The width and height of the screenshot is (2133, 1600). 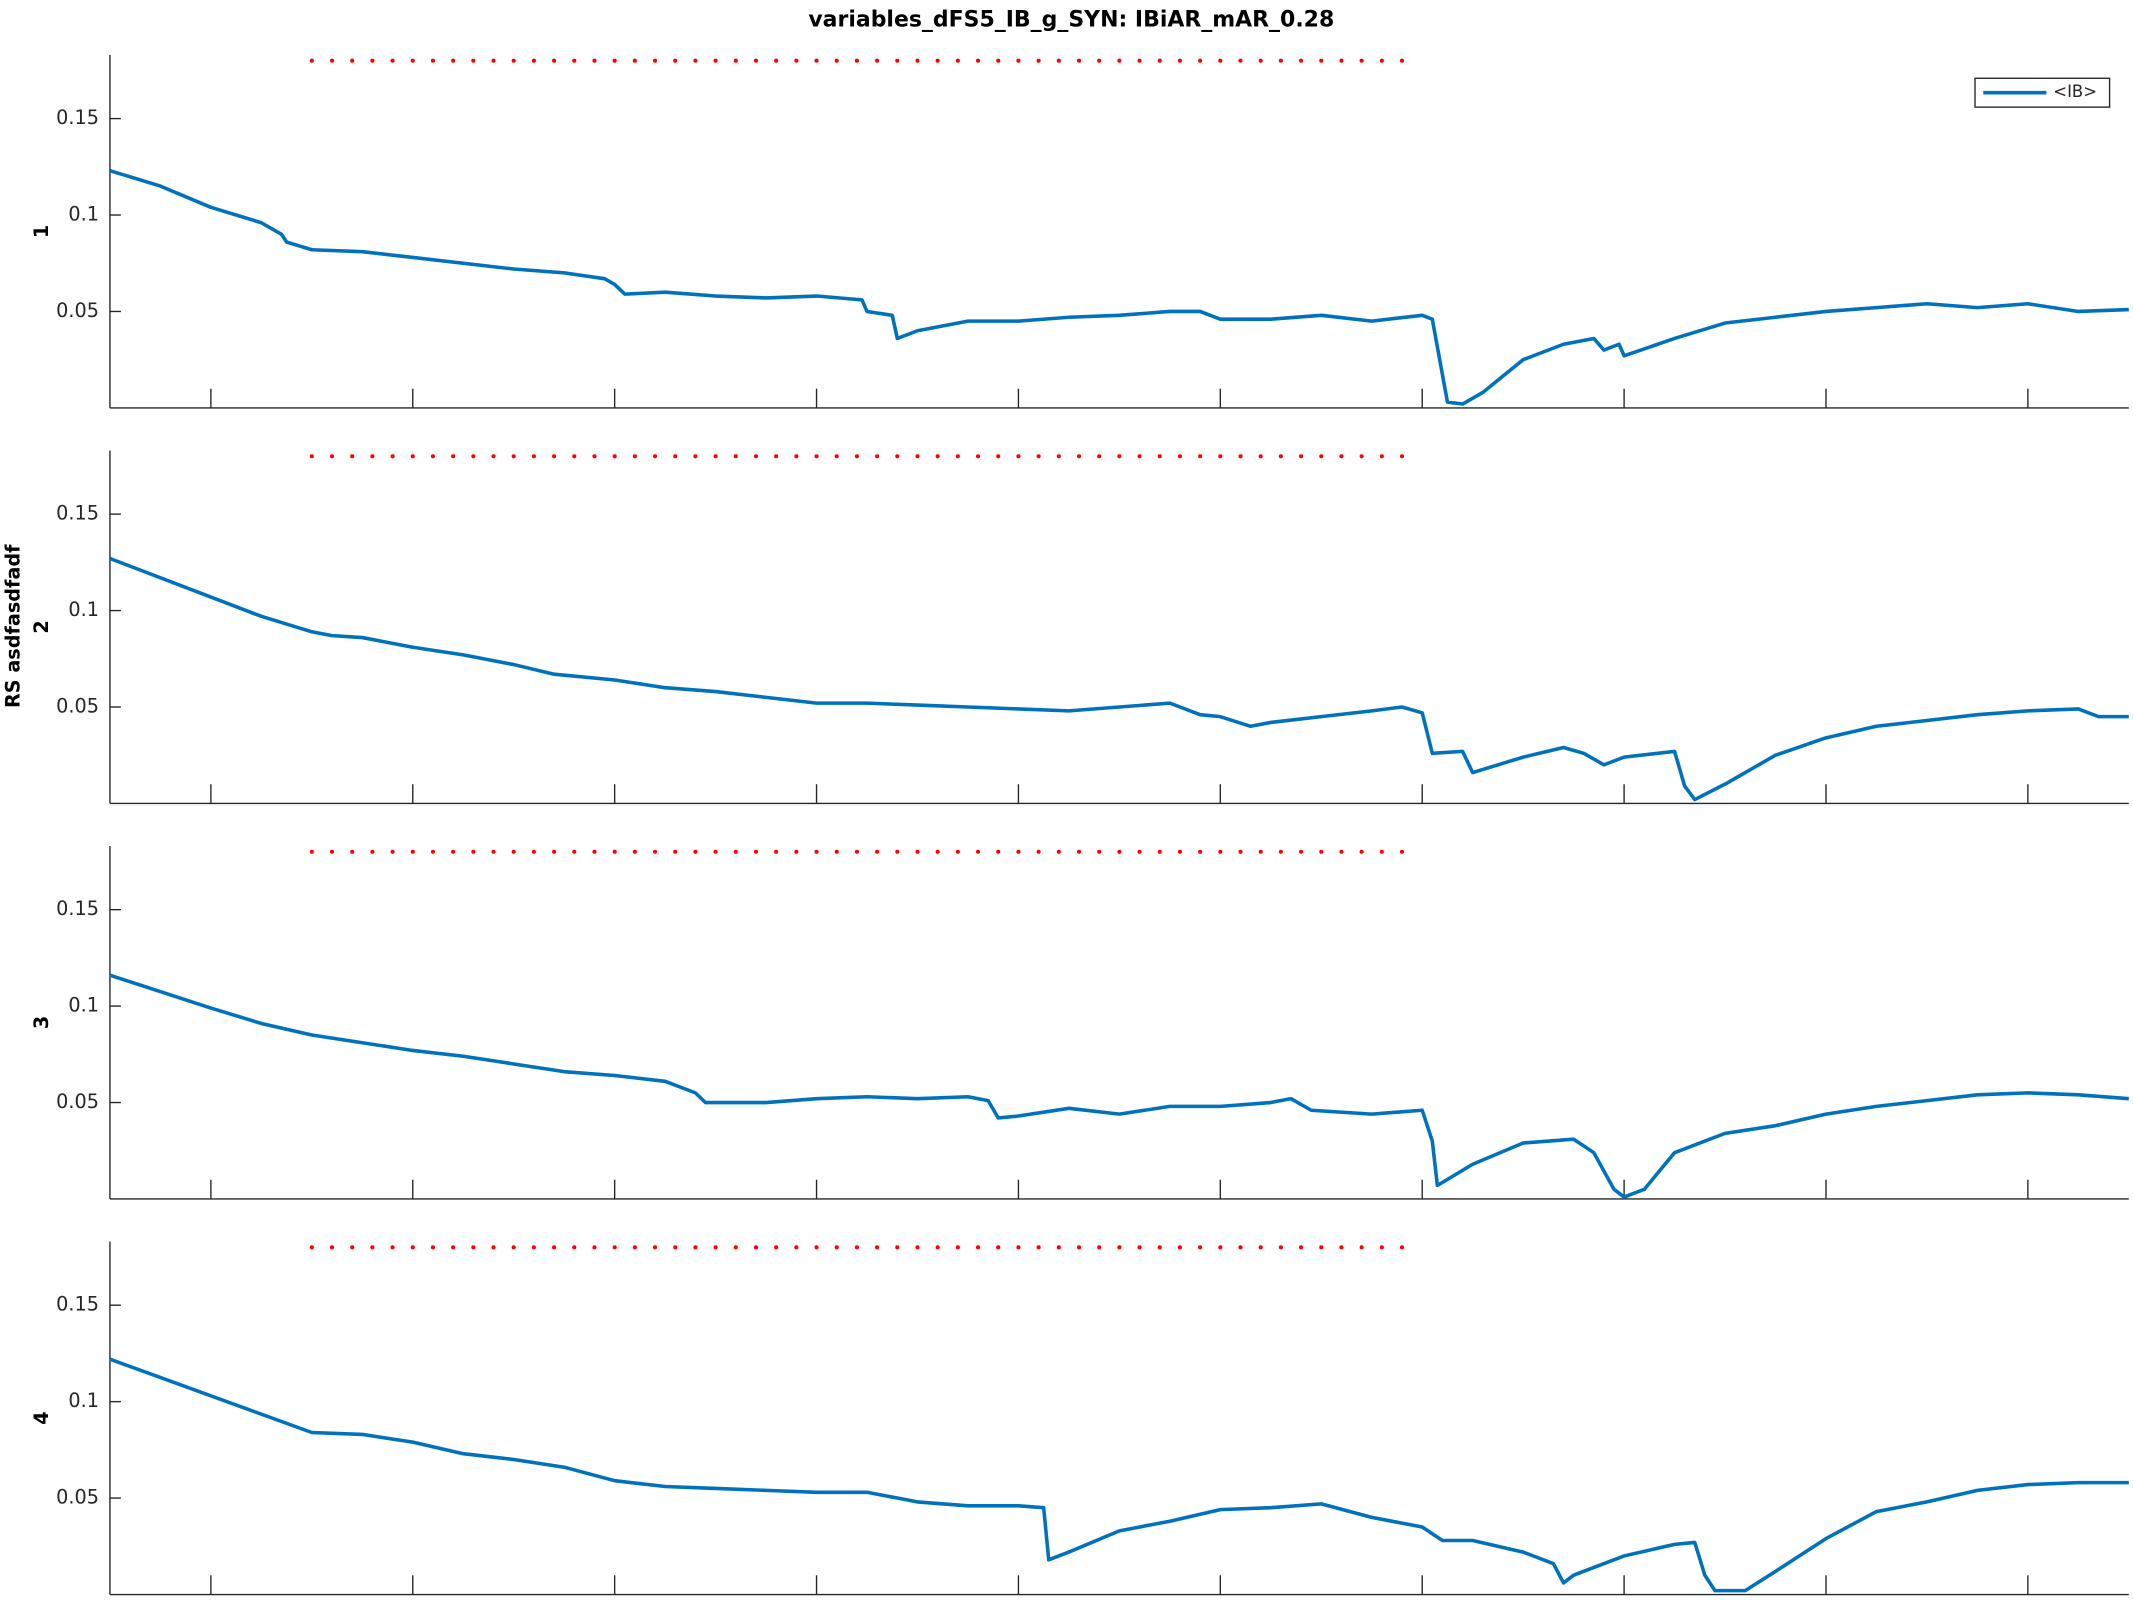 What do you see at coordinates (41, 231) in the screenshot?
I see `y-axis-label: 1` at bounding box center [41, 231].